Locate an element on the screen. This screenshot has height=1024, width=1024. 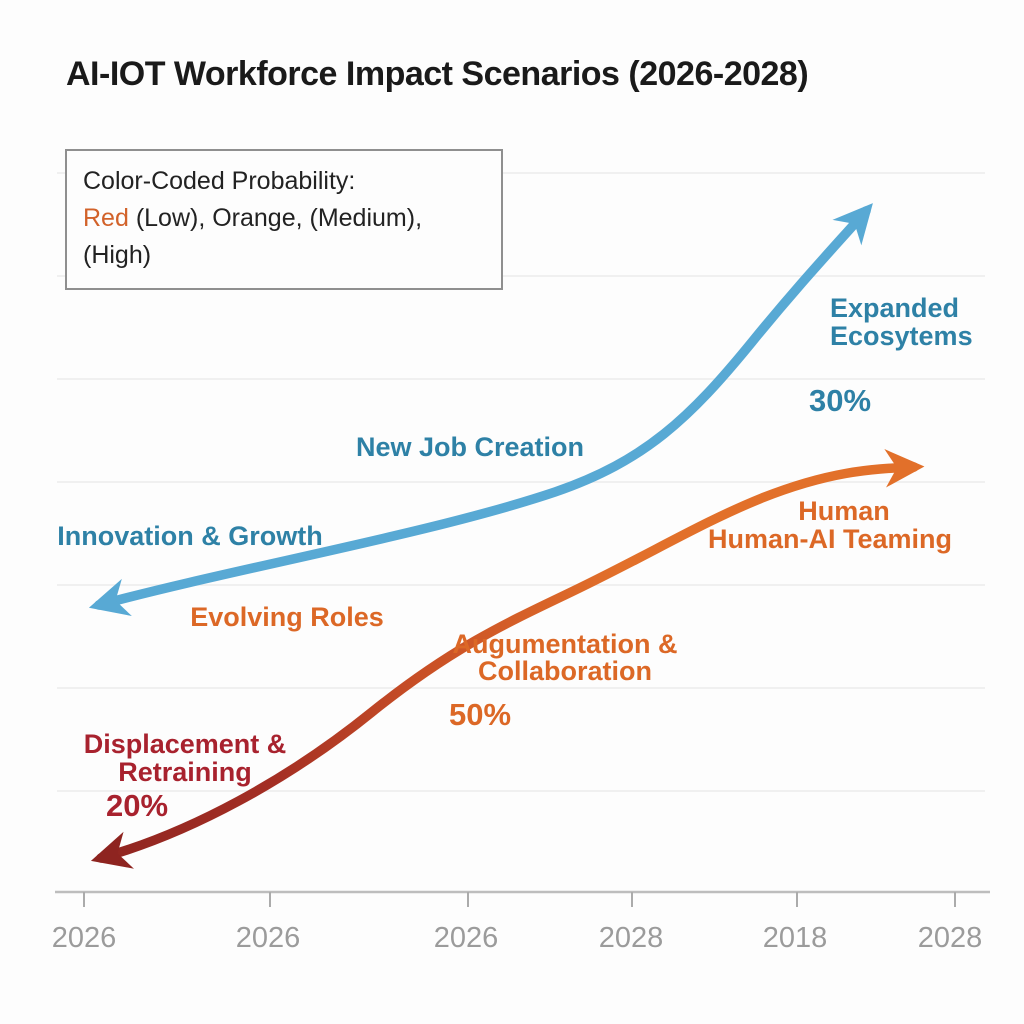
label-displacement-line2: Retraining is located at coordinates (185, 772).